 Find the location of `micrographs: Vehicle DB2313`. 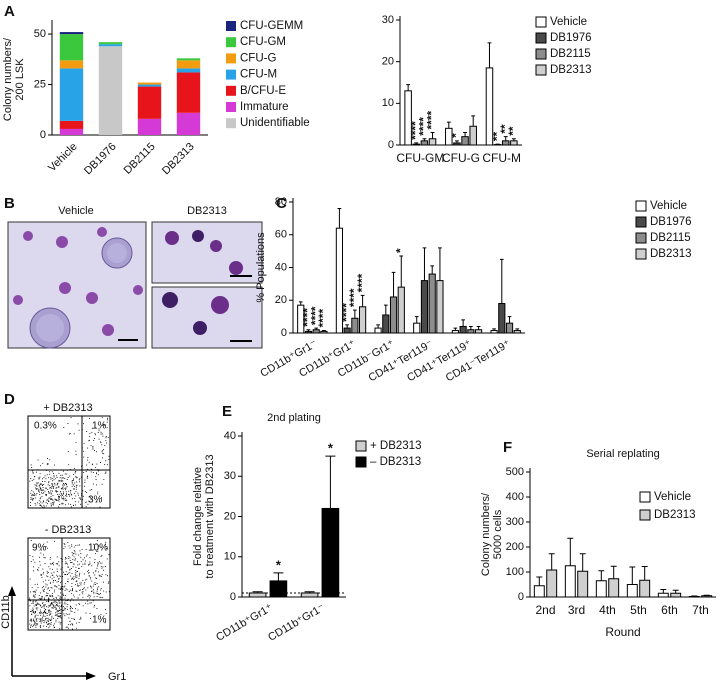

micrographs: Vehicle DB2313 is located at coordinates (135, 277).